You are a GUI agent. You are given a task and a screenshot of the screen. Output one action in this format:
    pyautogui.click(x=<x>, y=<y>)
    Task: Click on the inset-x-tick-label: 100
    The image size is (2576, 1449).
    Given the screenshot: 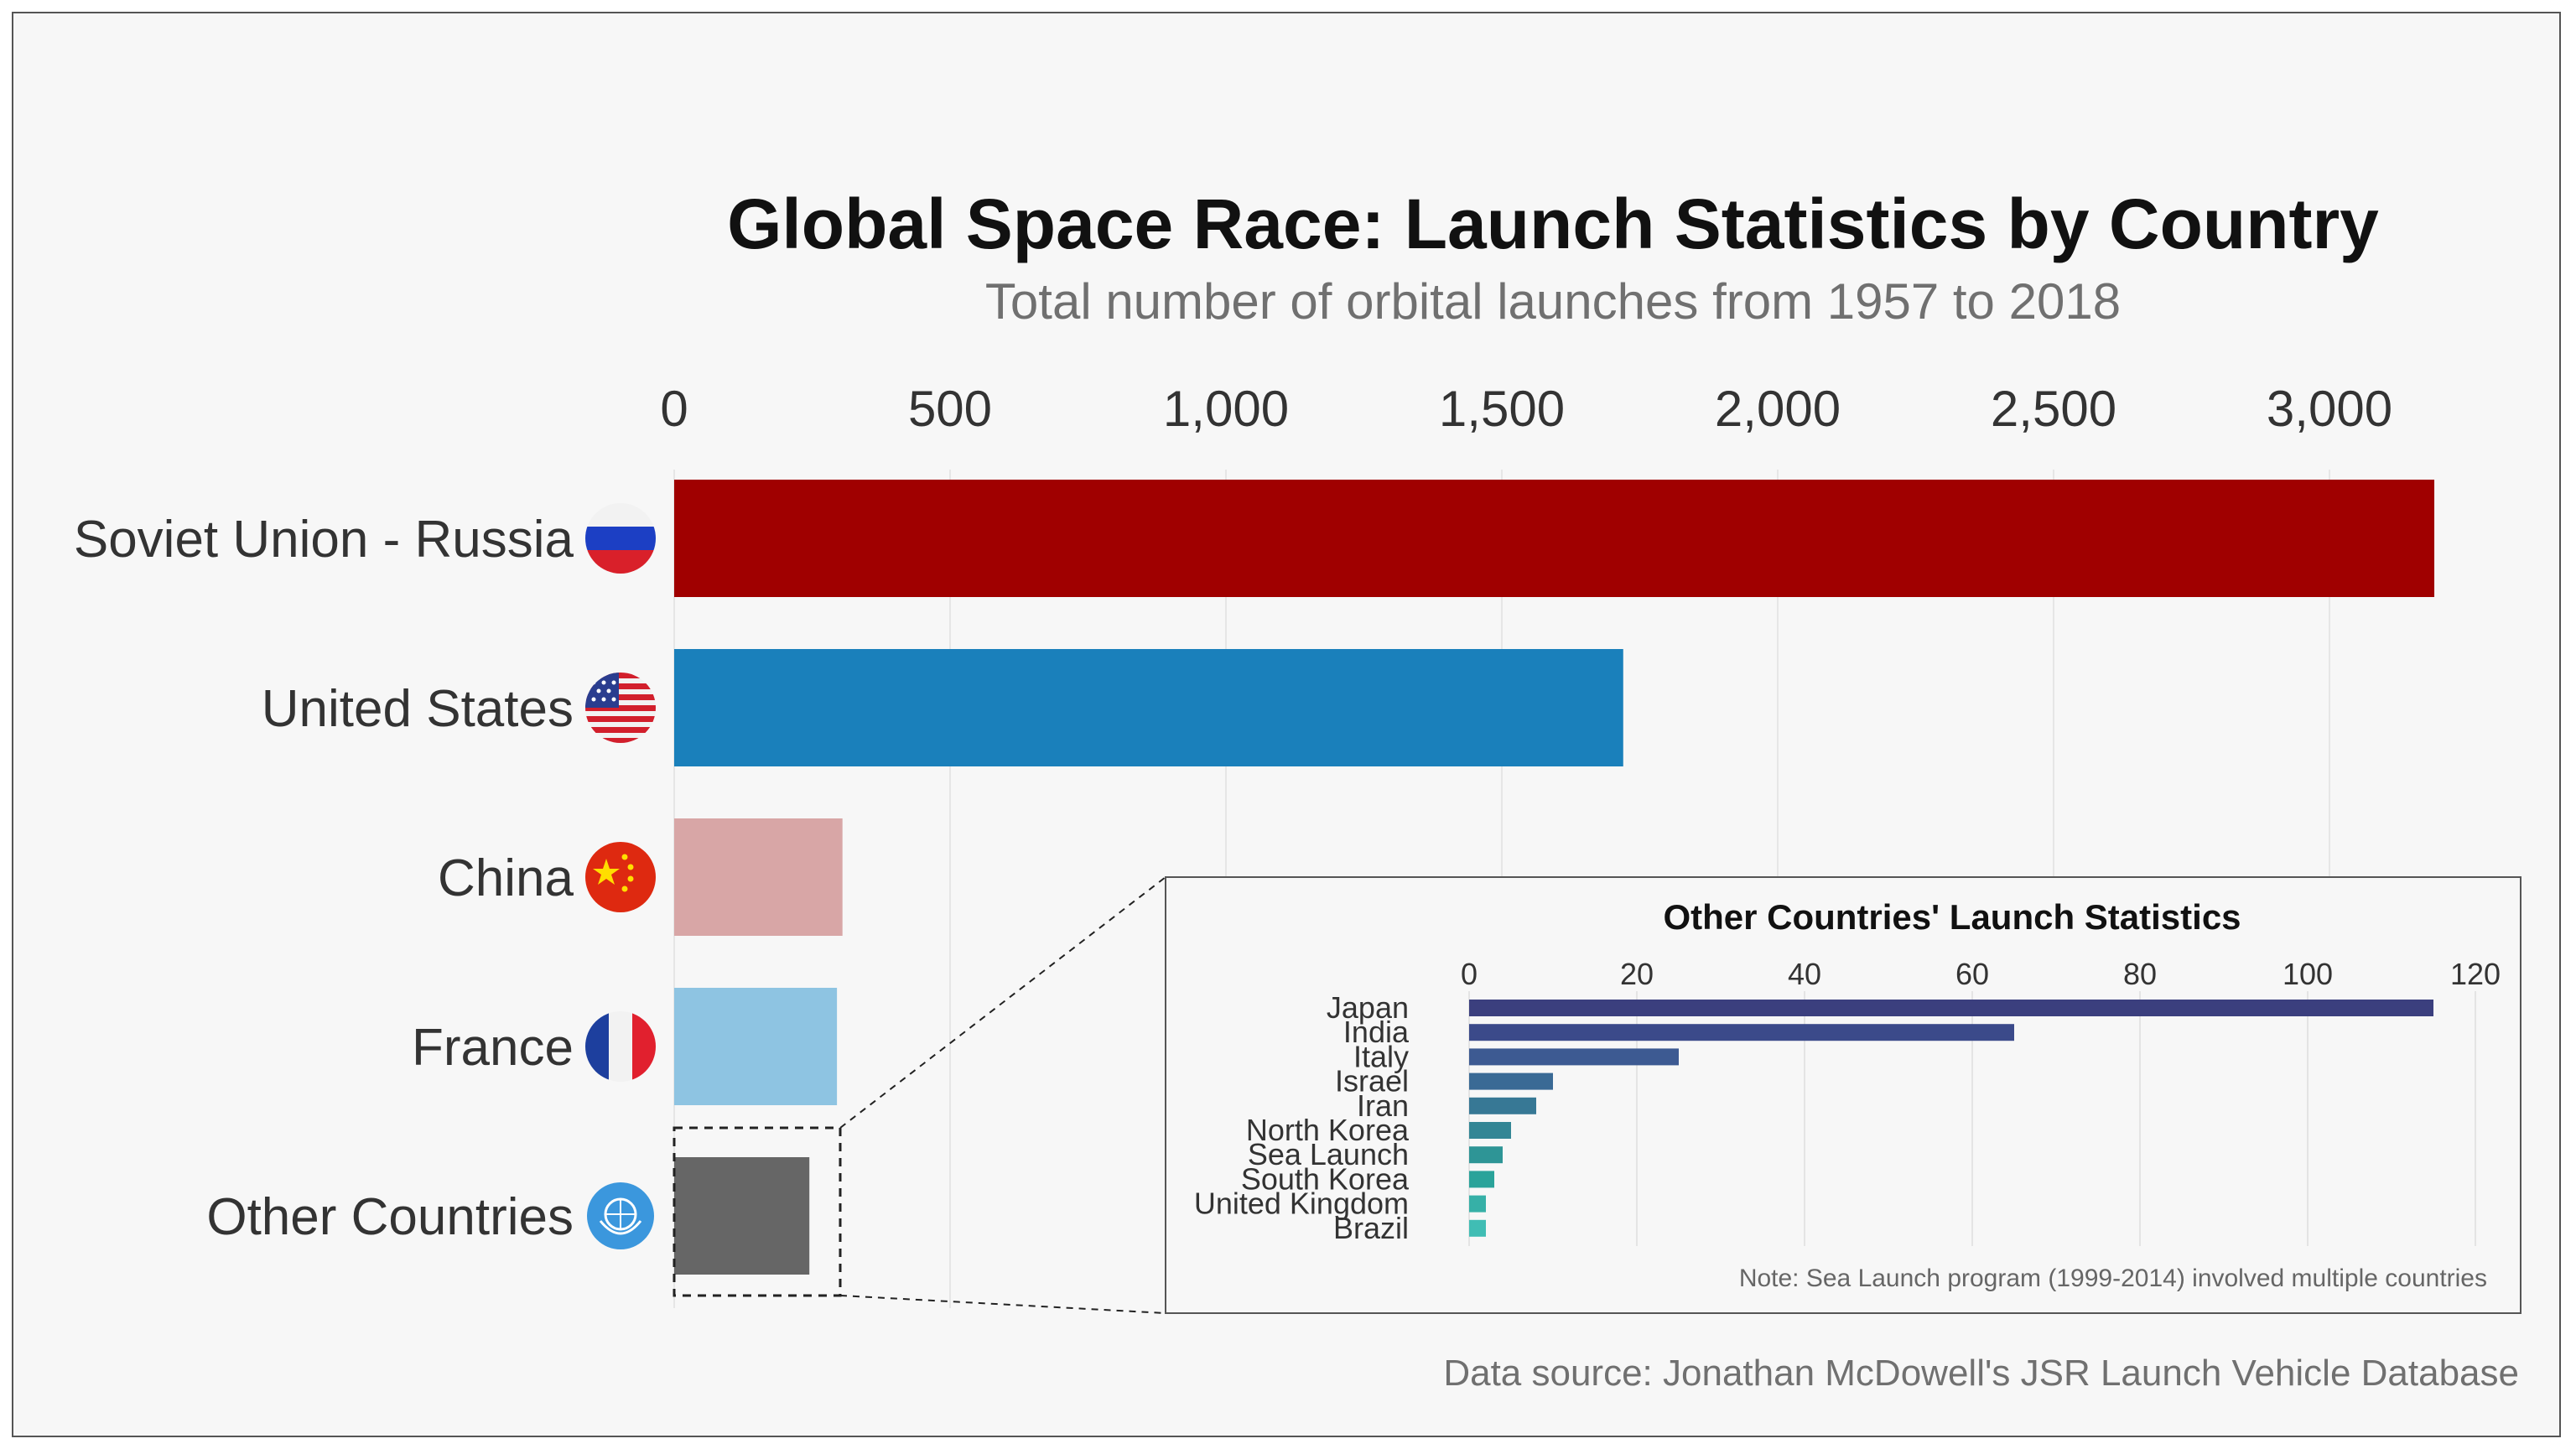 What is the action you would take?
    pyautogui.click(x=2308, y=974)
    